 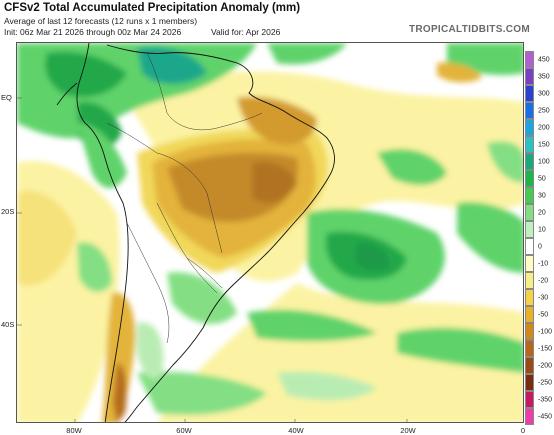 What do you see at coordinates (8, 211) in the screenshot?
I see `lat-label-20s: 20S` at bounding box center [8, 211].